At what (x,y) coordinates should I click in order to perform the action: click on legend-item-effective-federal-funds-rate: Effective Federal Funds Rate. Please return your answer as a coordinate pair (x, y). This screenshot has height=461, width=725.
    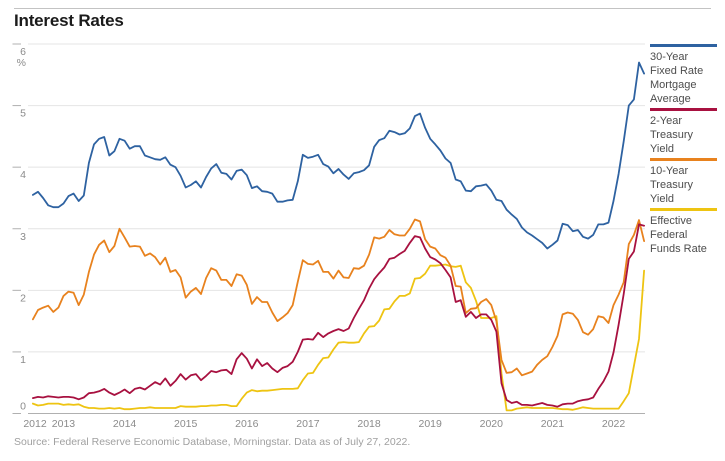
    Looking at the image, I should click on (683, 232).